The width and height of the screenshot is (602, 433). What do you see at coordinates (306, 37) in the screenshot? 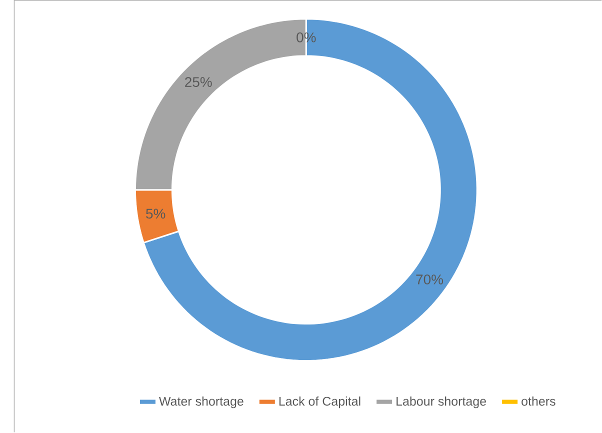
I see `text: 0%` at bounding box center [306, 37].